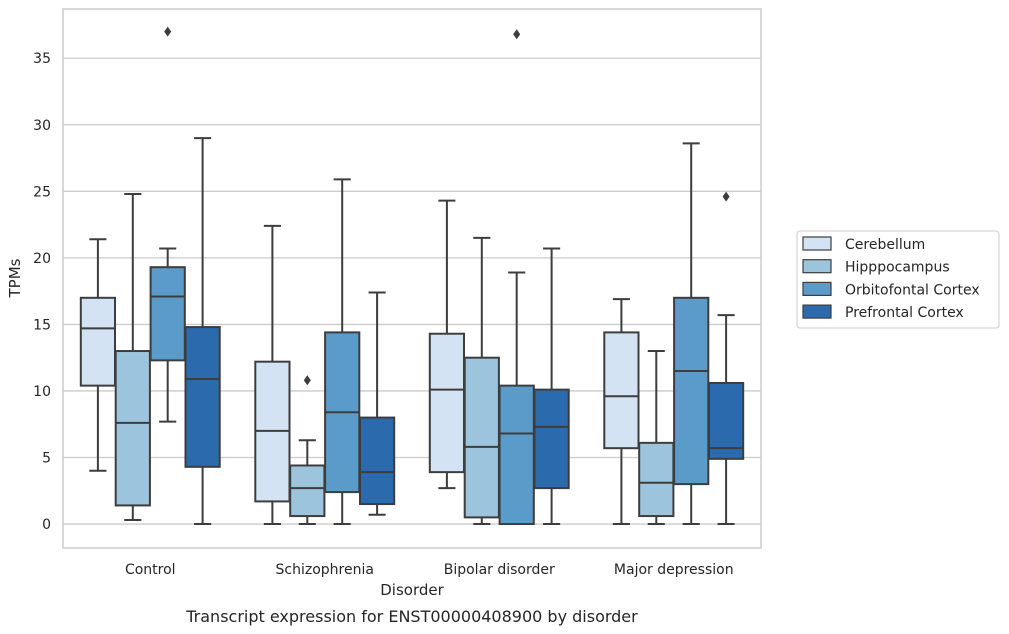  Describe the element at coordinates (42, 192) in the screenshot. I see `y-tick-label: 25` at that location.